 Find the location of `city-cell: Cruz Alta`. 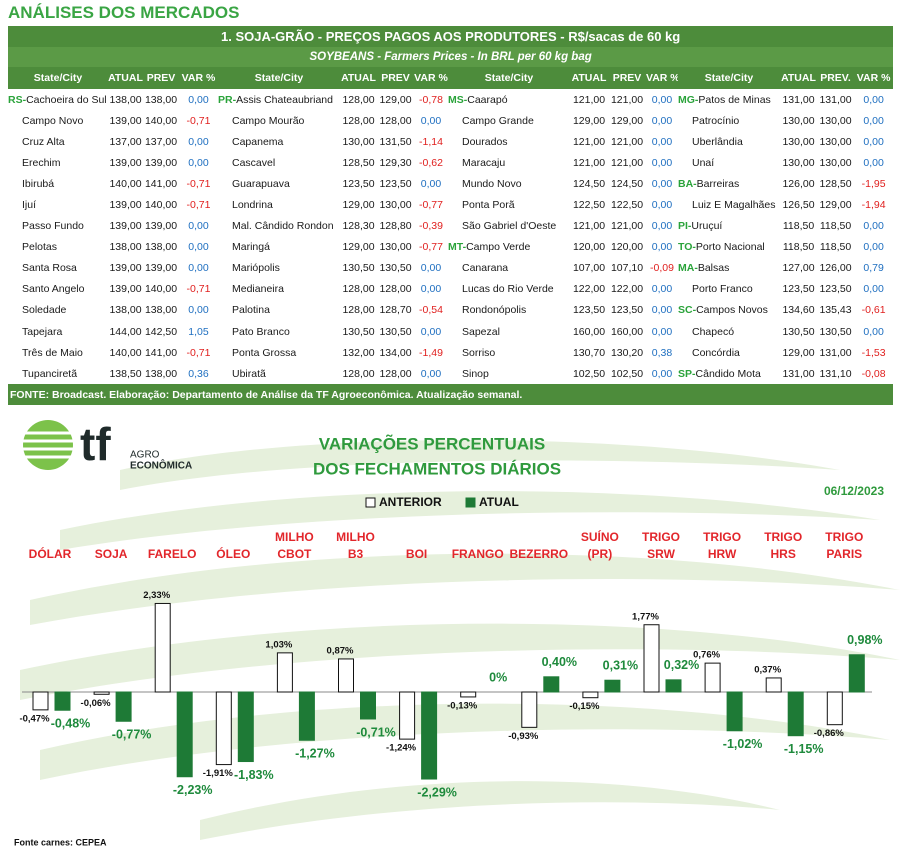

city-cell: Cruz Alta is located at coordinates (58, 141).